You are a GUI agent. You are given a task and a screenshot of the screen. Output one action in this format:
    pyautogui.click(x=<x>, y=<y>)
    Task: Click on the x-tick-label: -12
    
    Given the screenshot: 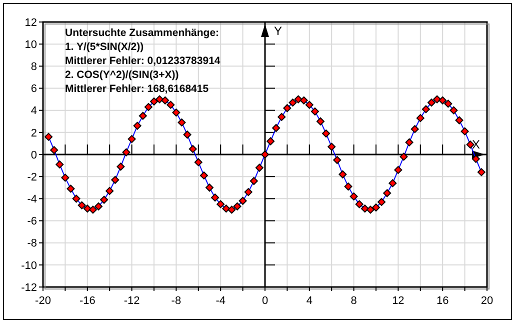 What is the action you would take?
    pyautogui.click(x=132, y=301)
    